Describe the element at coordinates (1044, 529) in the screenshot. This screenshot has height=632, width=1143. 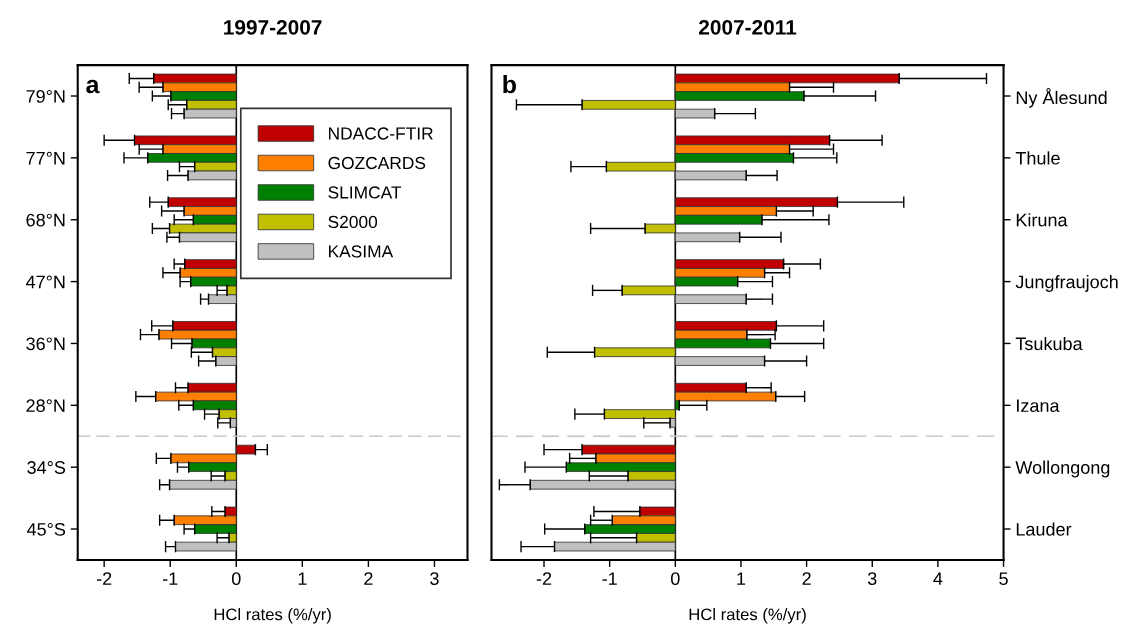
I see `y-tick-label: Lauder` at that location.